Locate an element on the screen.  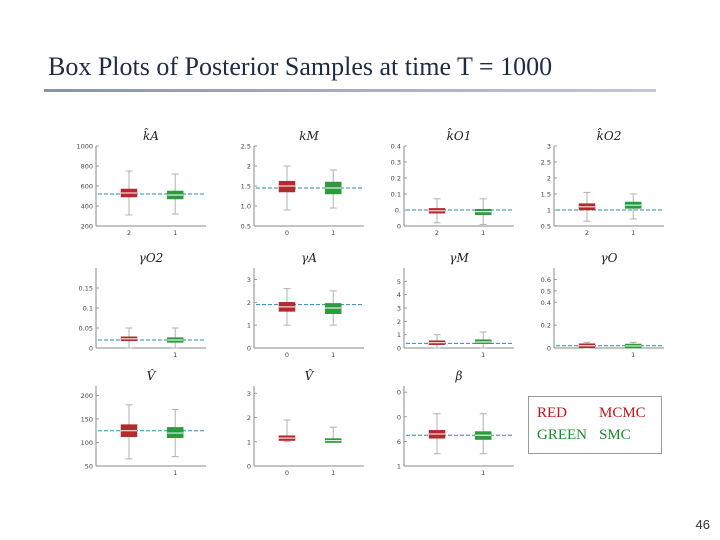
box-plot-panel: k̂A 1000 800 600 400 200 2 1 is located at coordinates (139, 184).